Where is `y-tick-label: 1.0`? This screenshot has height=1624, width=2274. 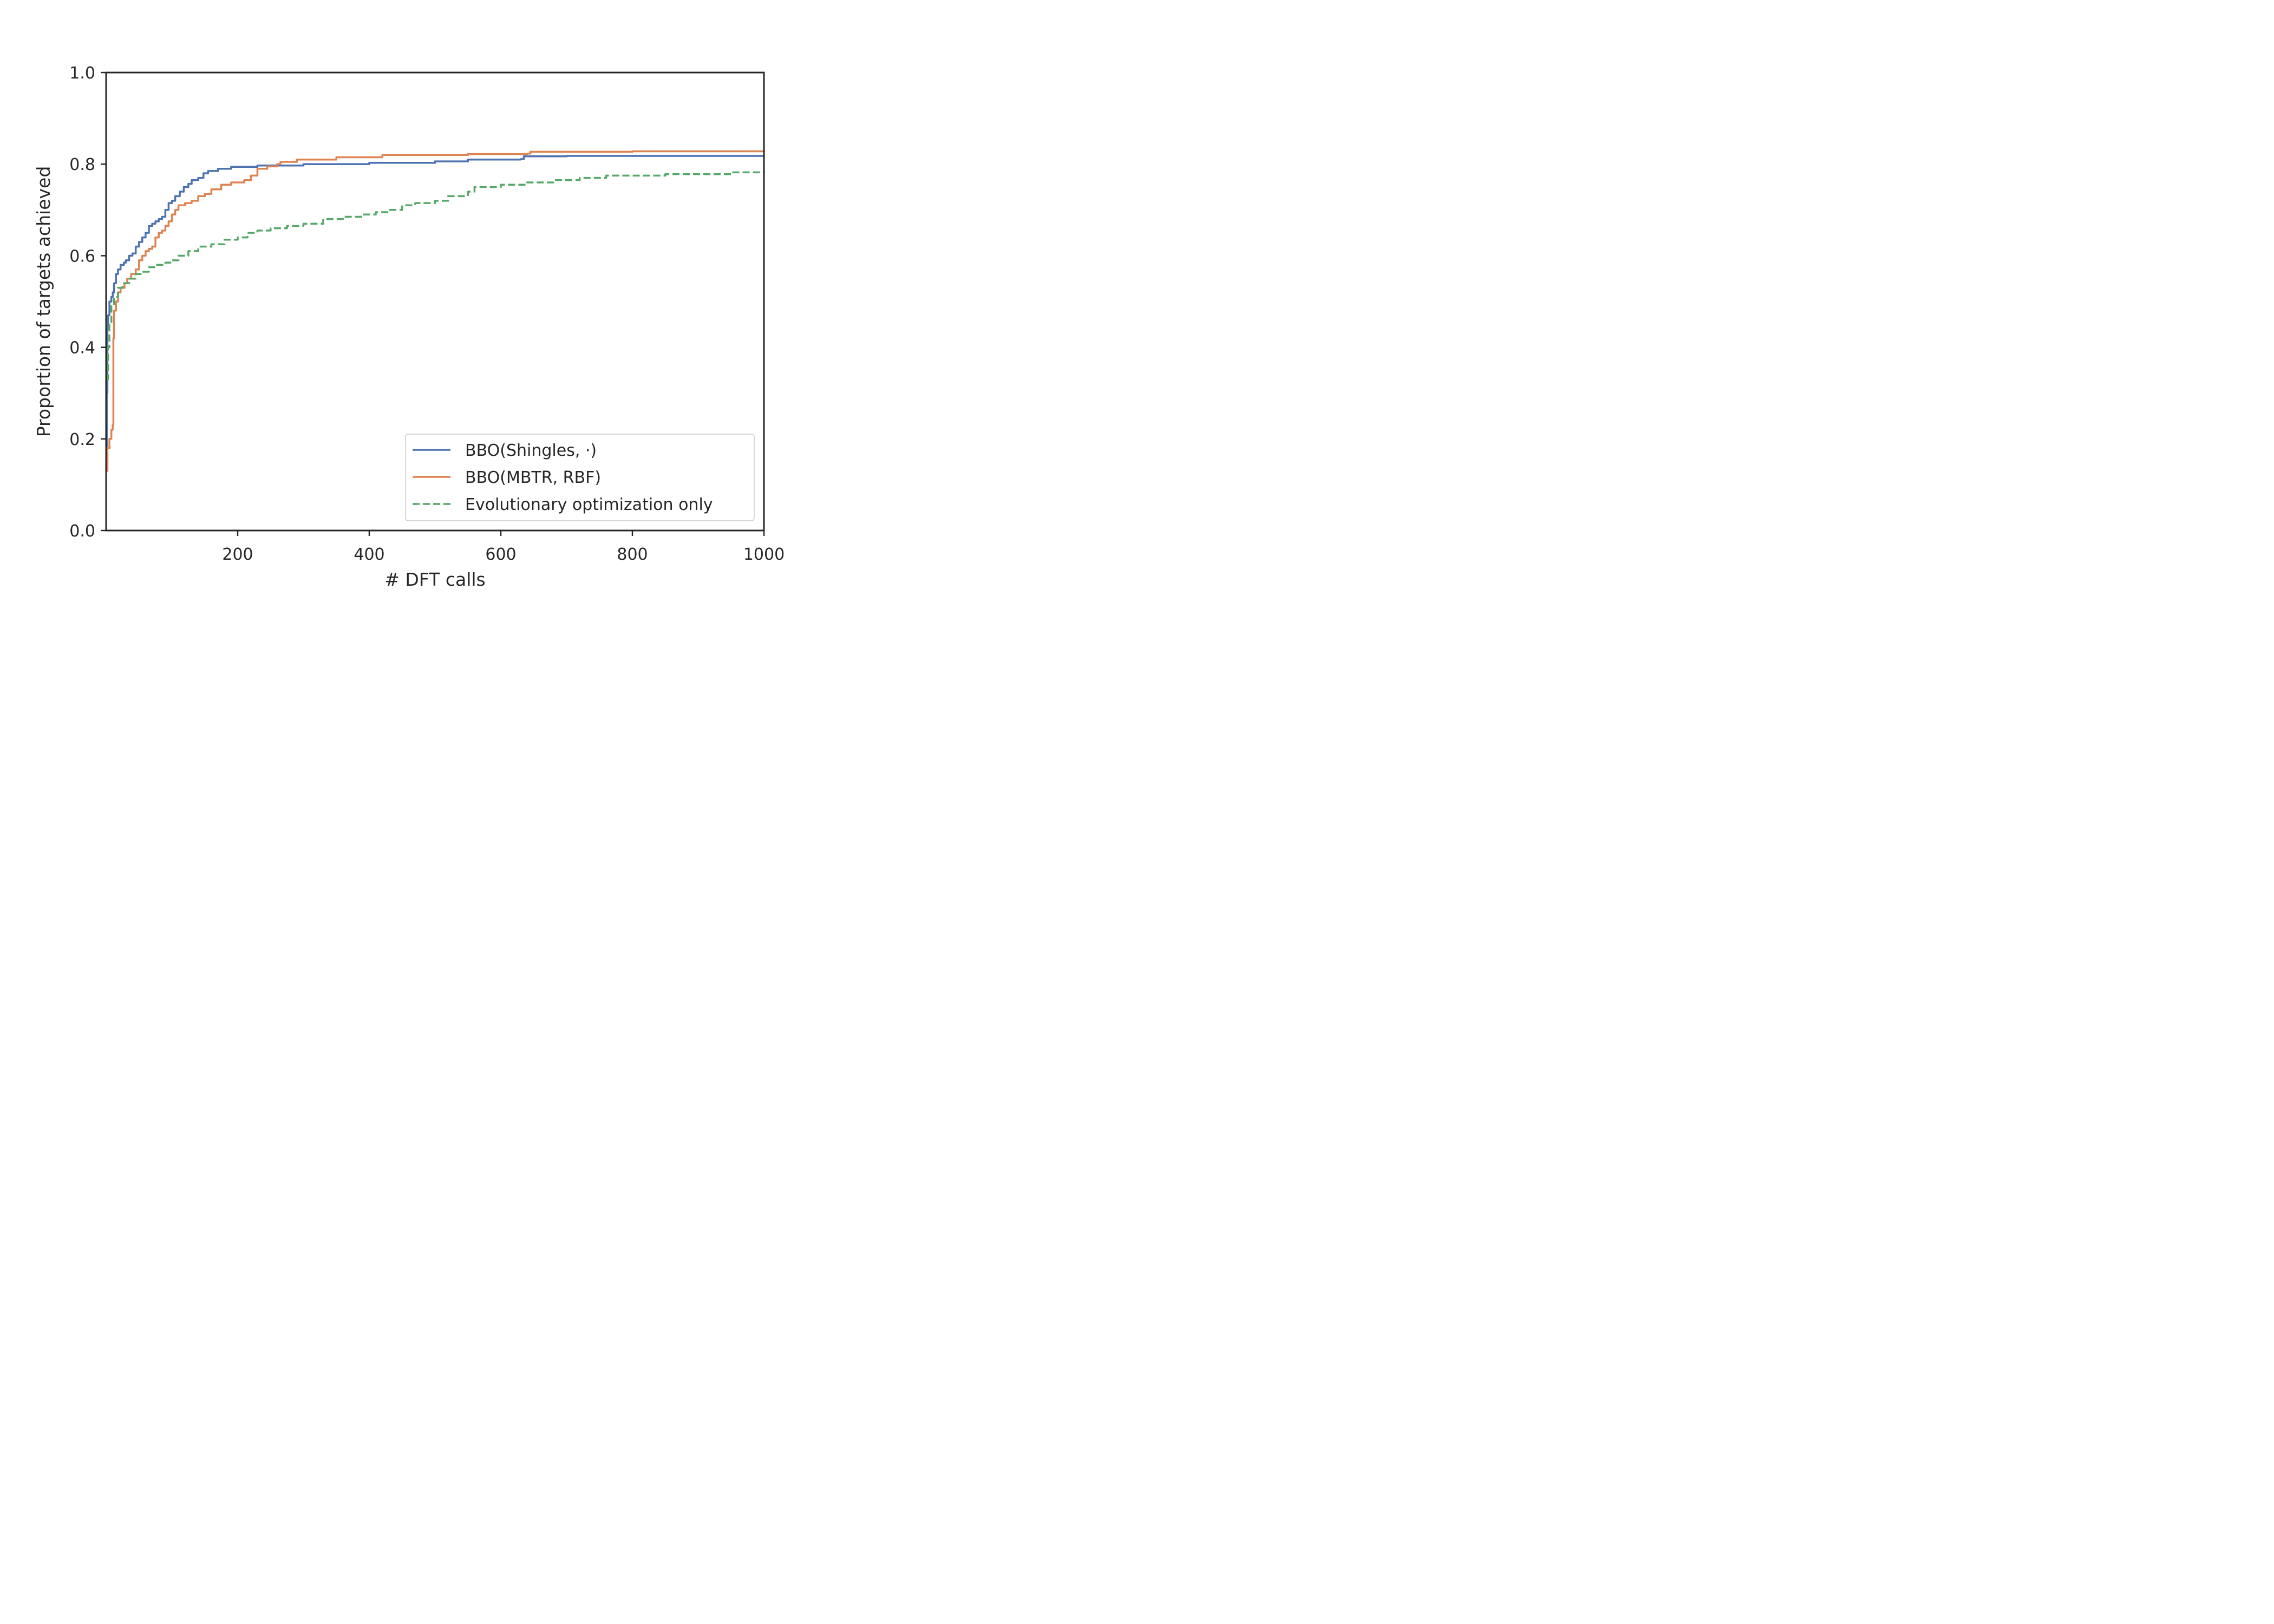 y-tick-label: 1.0 is located at coordinates (82, 73).